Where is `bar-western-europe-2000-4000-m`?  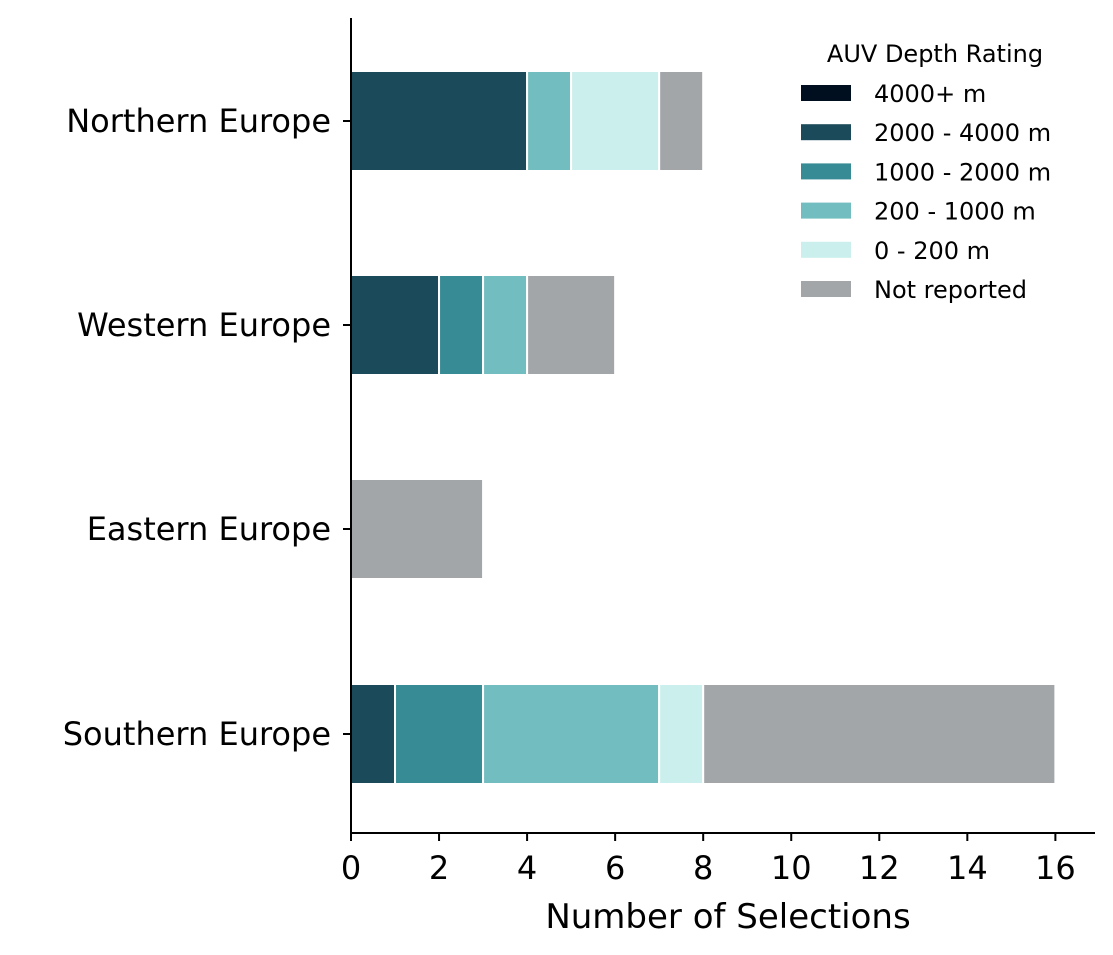 bar-western-europe-2000-4000-m is located at coordinates (395, 325).